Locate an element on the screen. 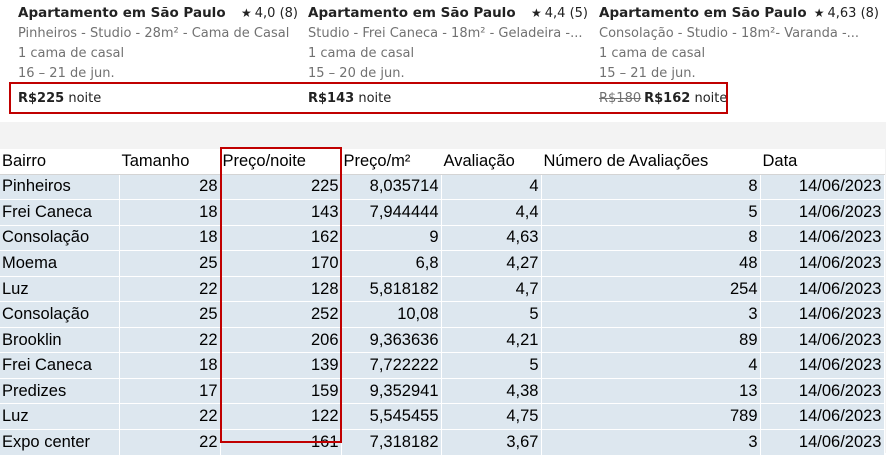 The image size is (886, 456). cell-preco-m2: 9,352941 is located at coordinates (391, 391).